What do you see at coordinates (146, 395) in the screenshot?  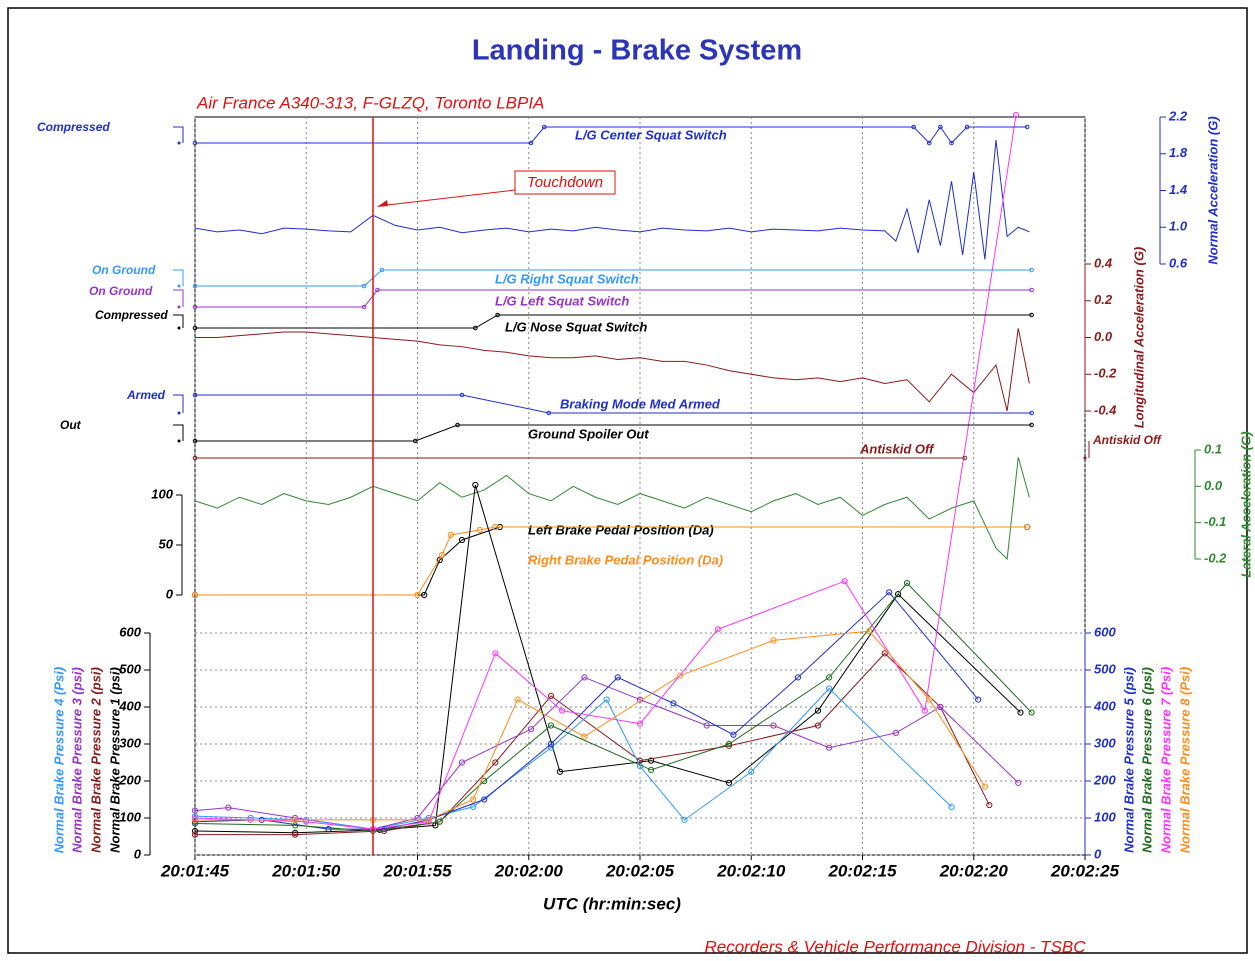 I see `state-label: Armed` at bounding box center [146, 395].